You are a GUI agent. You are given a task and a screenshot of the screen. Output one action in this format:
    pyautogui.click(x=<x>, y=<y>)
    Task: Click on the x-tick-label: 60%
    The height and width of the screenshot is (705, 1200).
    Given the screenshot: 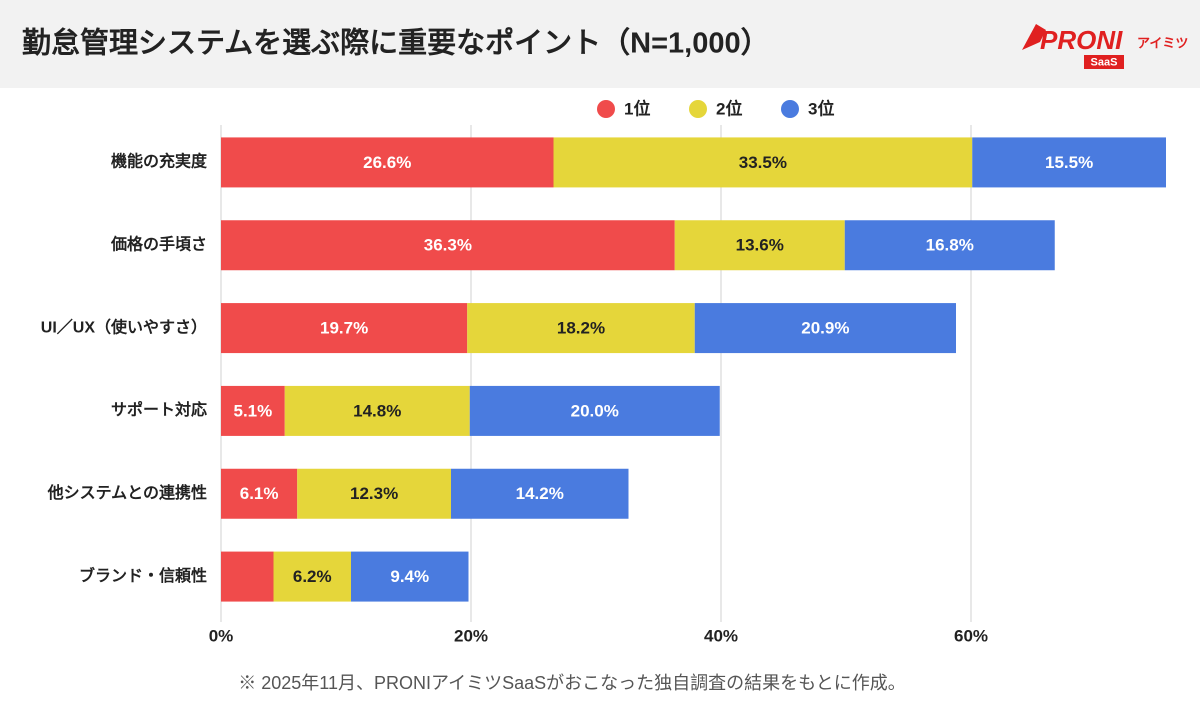 What is the action you would take?
    pyautogui.click(x=971, y=635)
    